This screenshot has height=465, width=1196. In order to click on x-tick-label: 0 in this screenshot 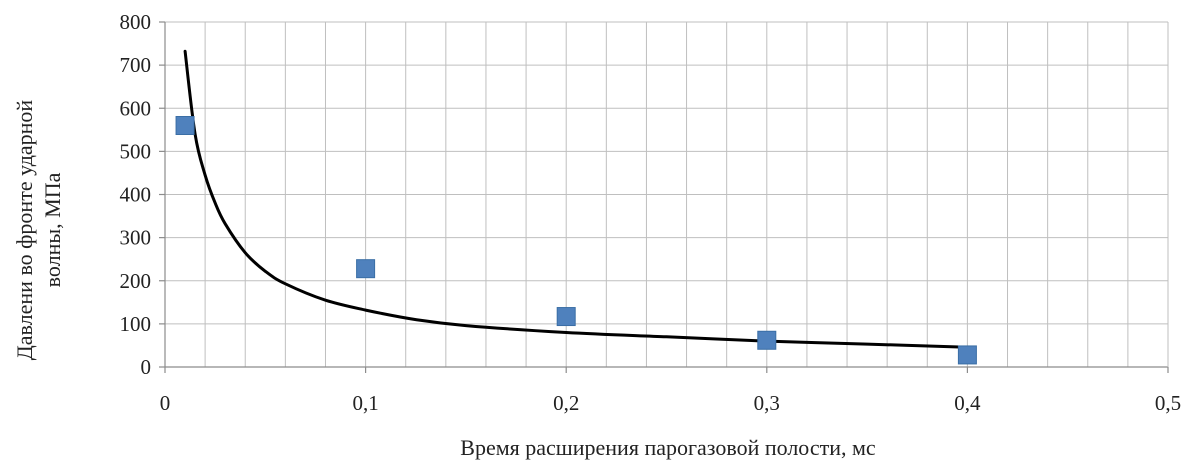, I will do `click(165, 403)`.